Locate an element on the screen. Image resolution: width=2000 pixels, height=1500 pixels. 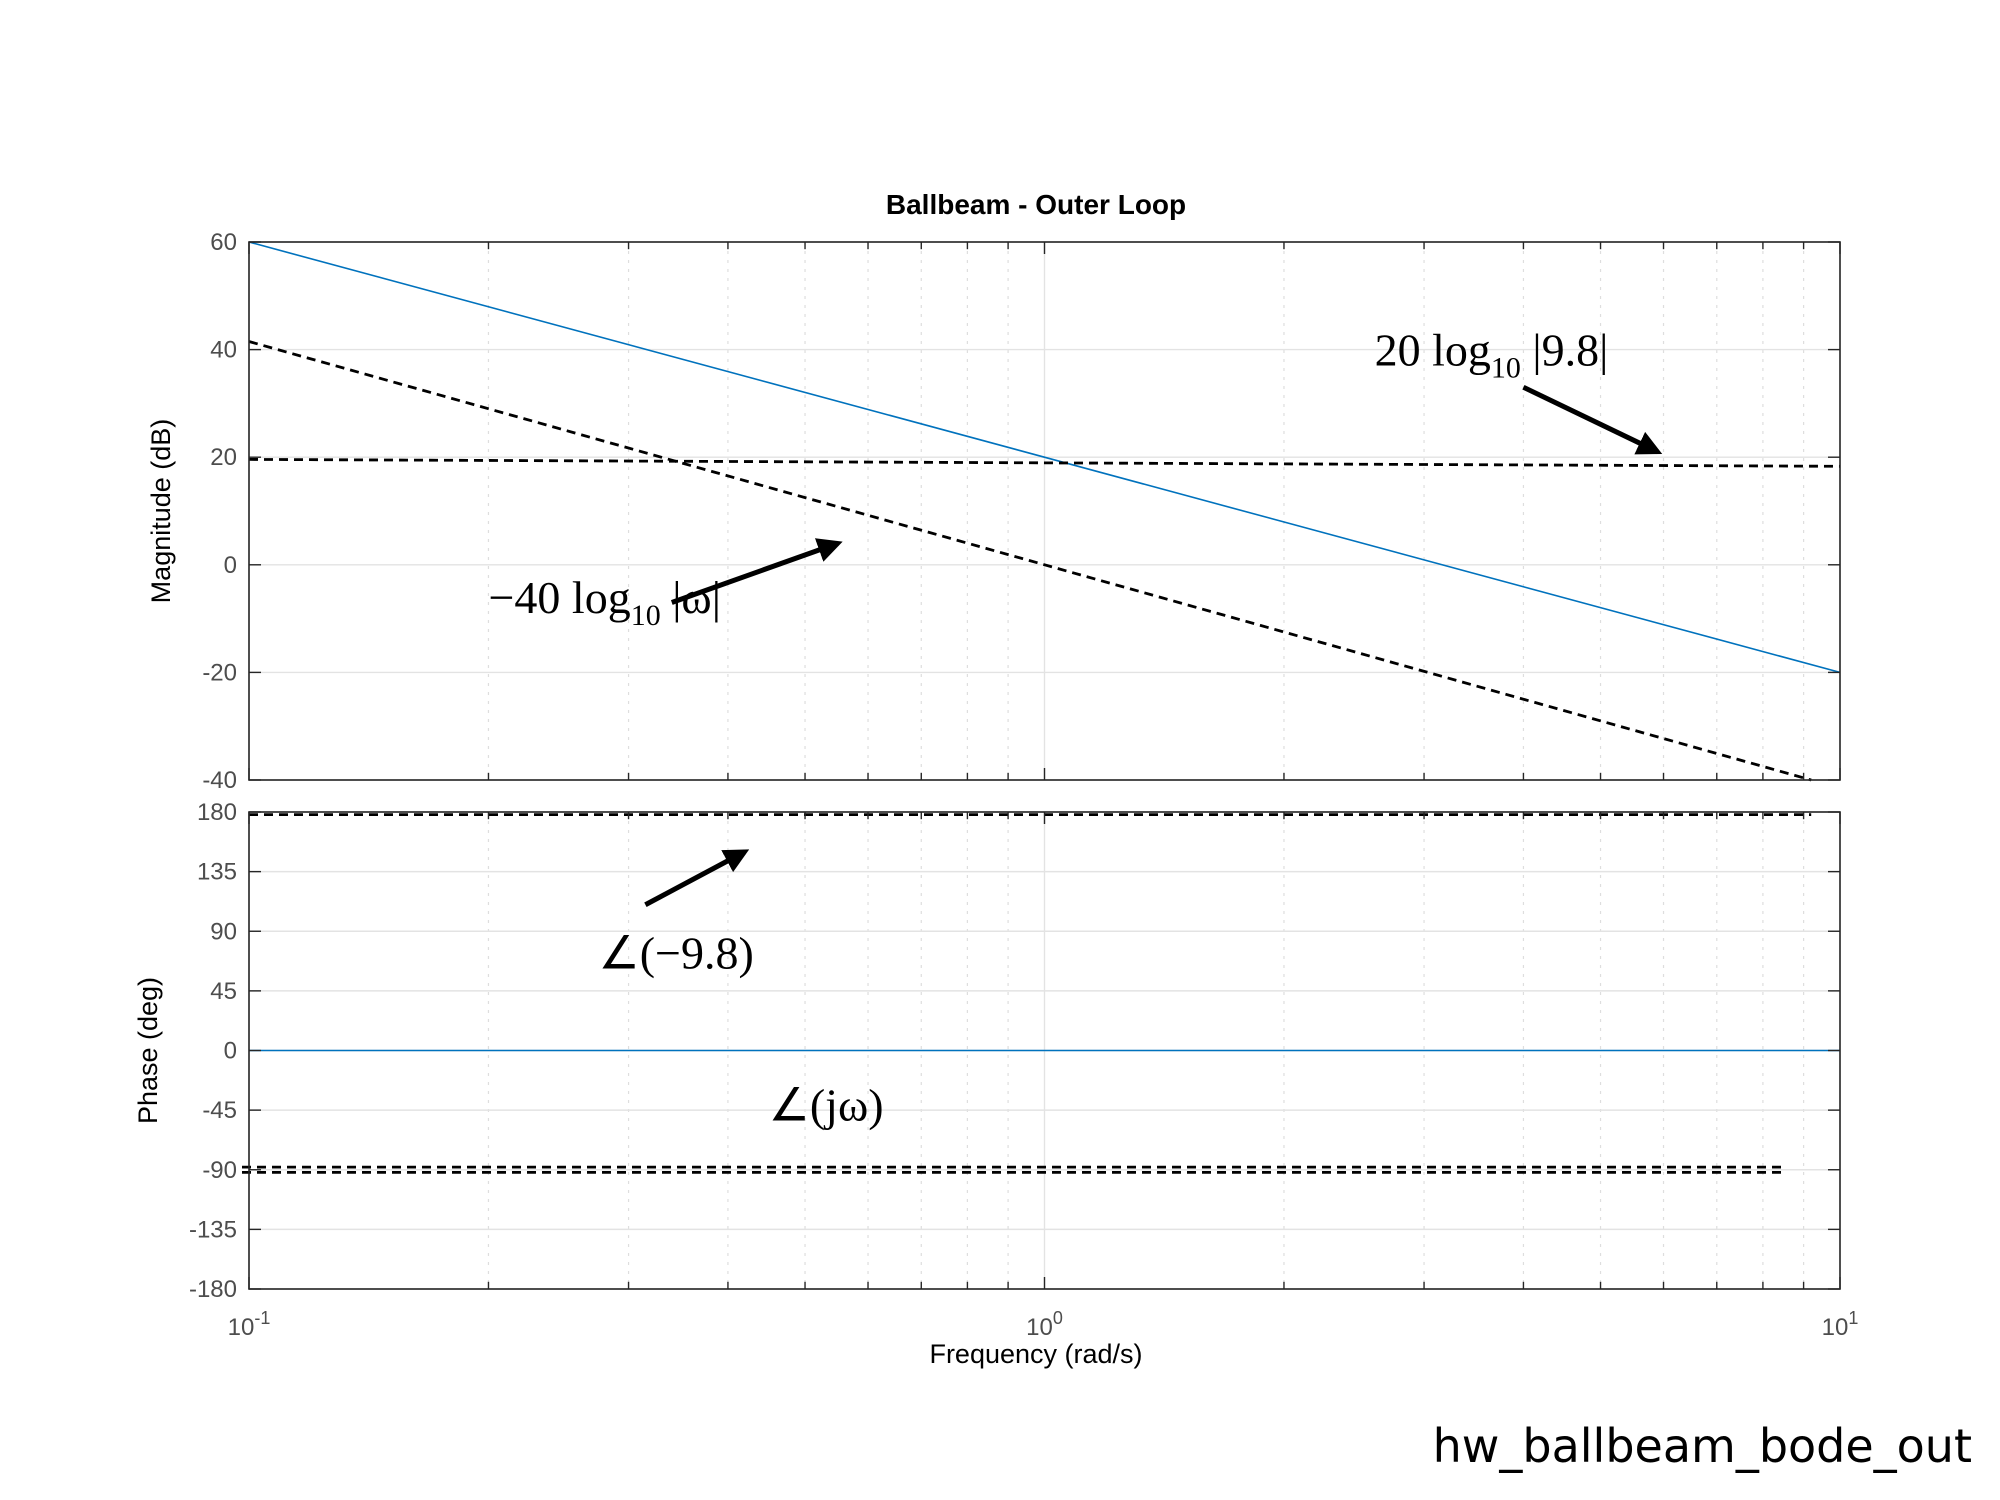
magnitude-y-tick-label: -40 is located at coordinates (219, 780).